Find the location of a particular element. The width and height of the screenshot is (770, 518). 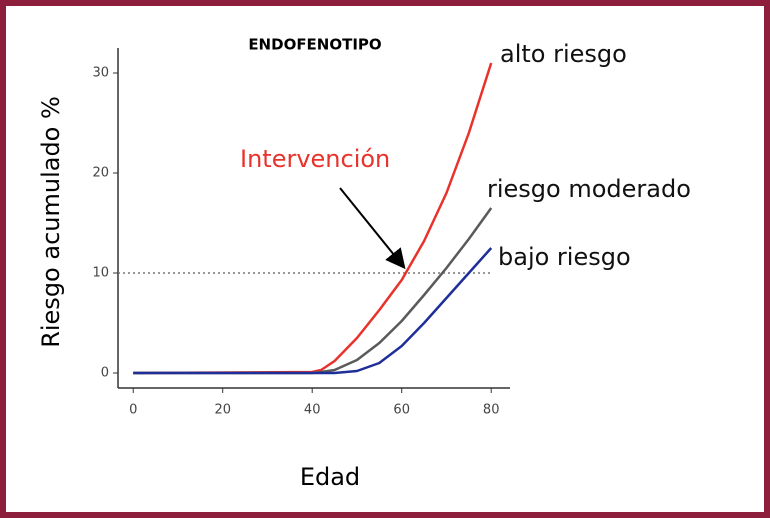

series-label: alto riesgo is located at coordinates (563, 54).